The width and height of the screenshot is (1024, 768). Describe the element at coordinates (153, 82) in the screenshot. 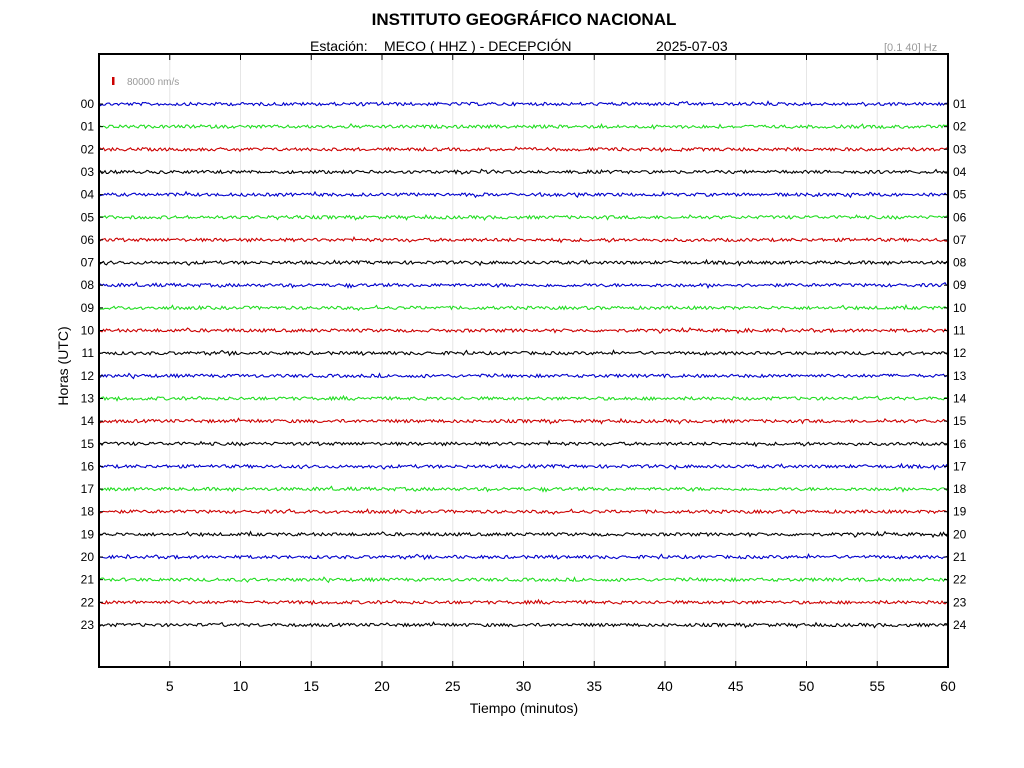

I see `scale-label: 80000 nm/s` at that location.